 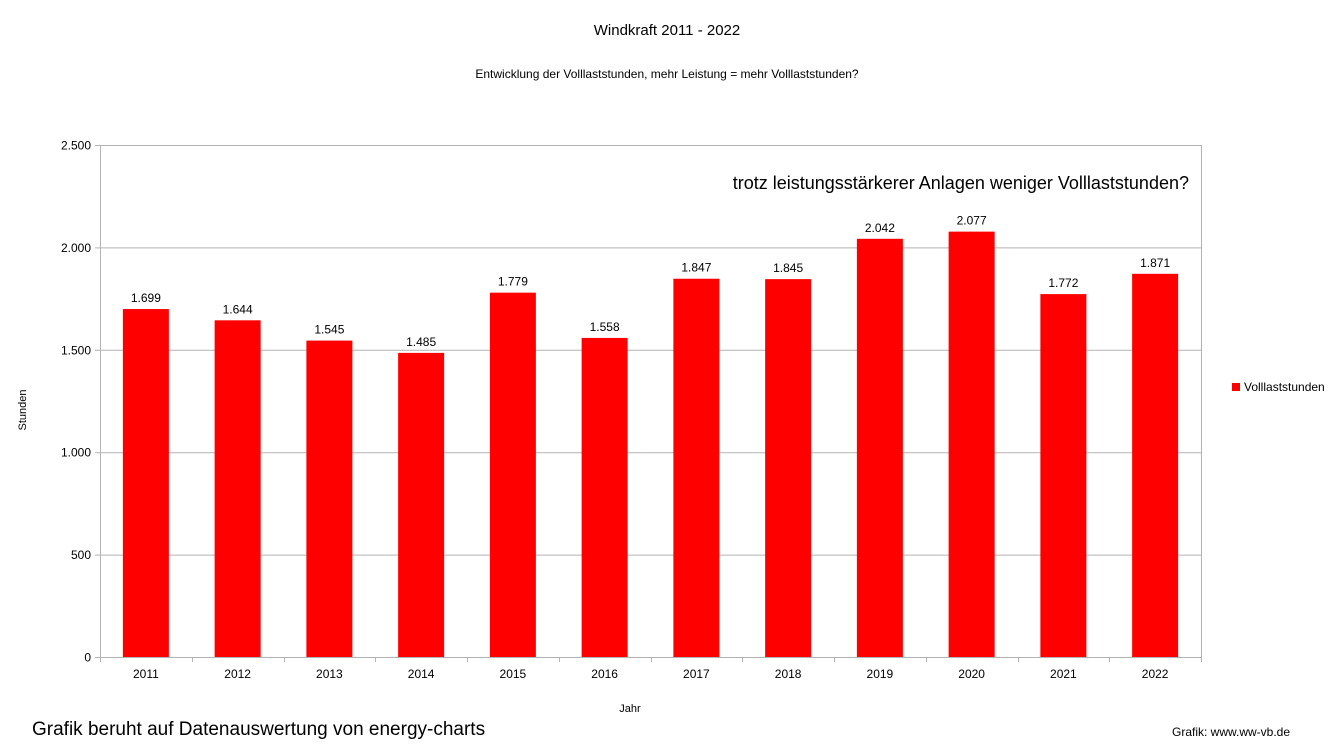 I want to click on legend-swatch, so click(x=1236, y=387).